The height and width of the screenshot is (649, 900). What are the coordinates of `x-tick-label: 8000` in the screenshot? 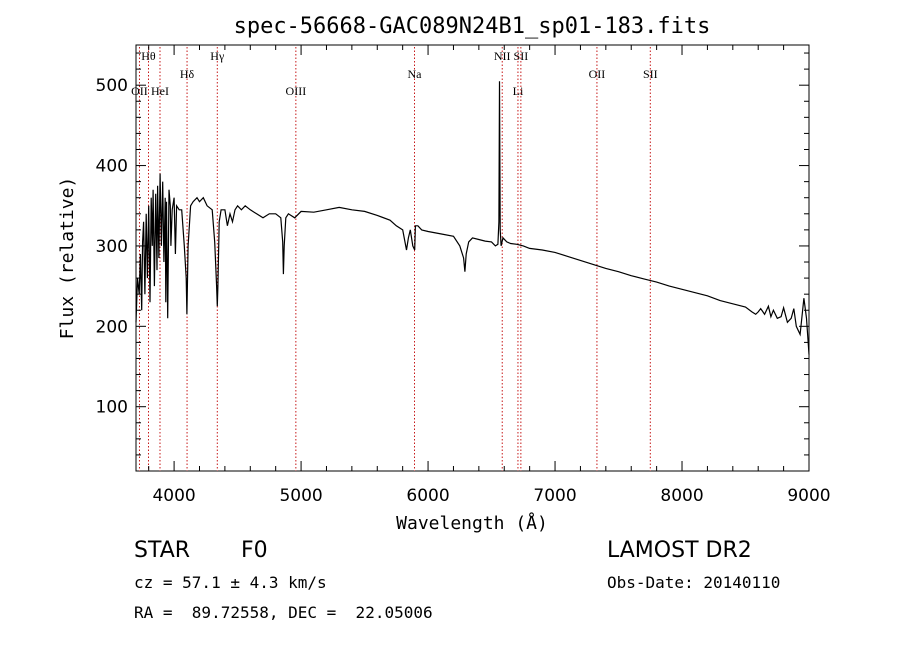 It's located at (681, 496).